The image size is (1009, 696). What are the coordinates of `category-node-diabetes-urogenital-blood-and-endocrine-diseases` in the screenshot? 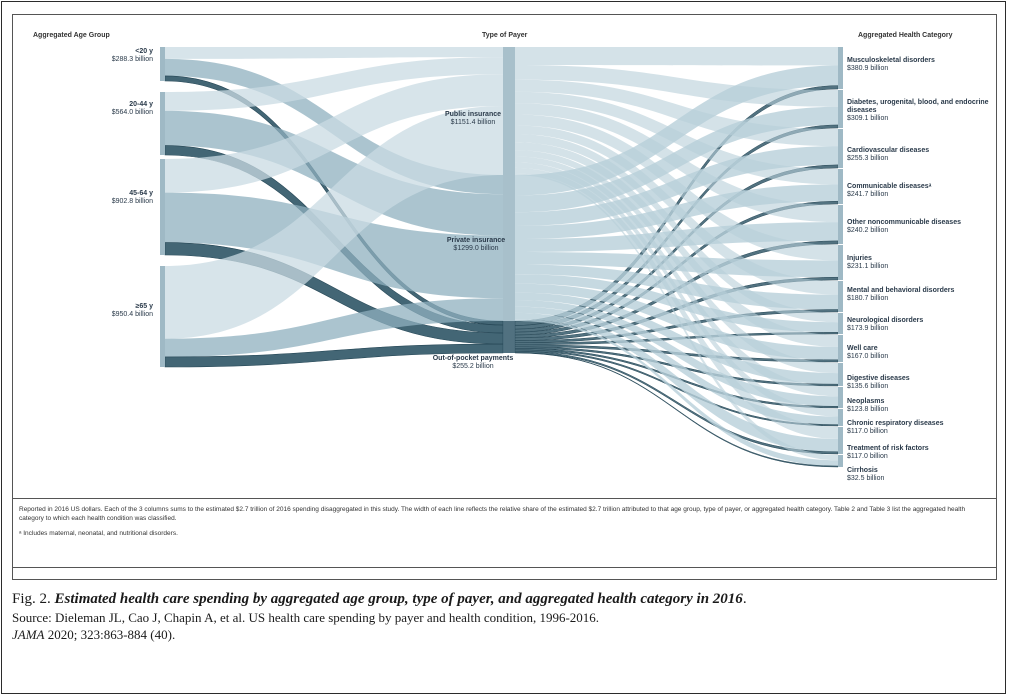 It's located at (840, 109).